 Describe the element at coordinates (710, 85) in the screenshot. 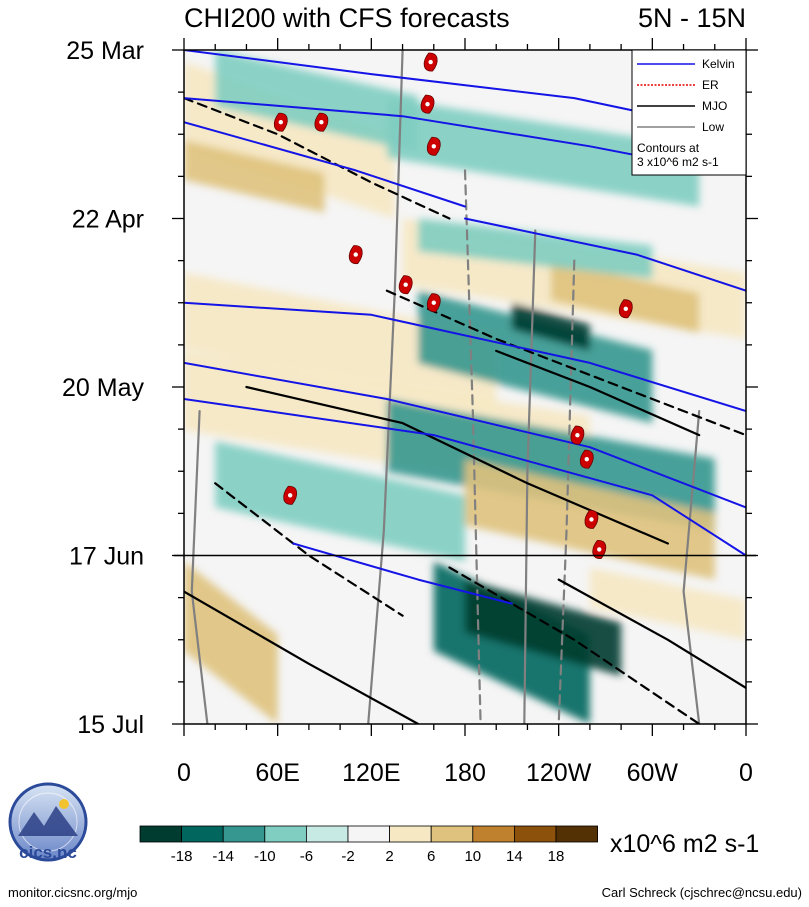

I see `legend-label-er: ER` at that location.